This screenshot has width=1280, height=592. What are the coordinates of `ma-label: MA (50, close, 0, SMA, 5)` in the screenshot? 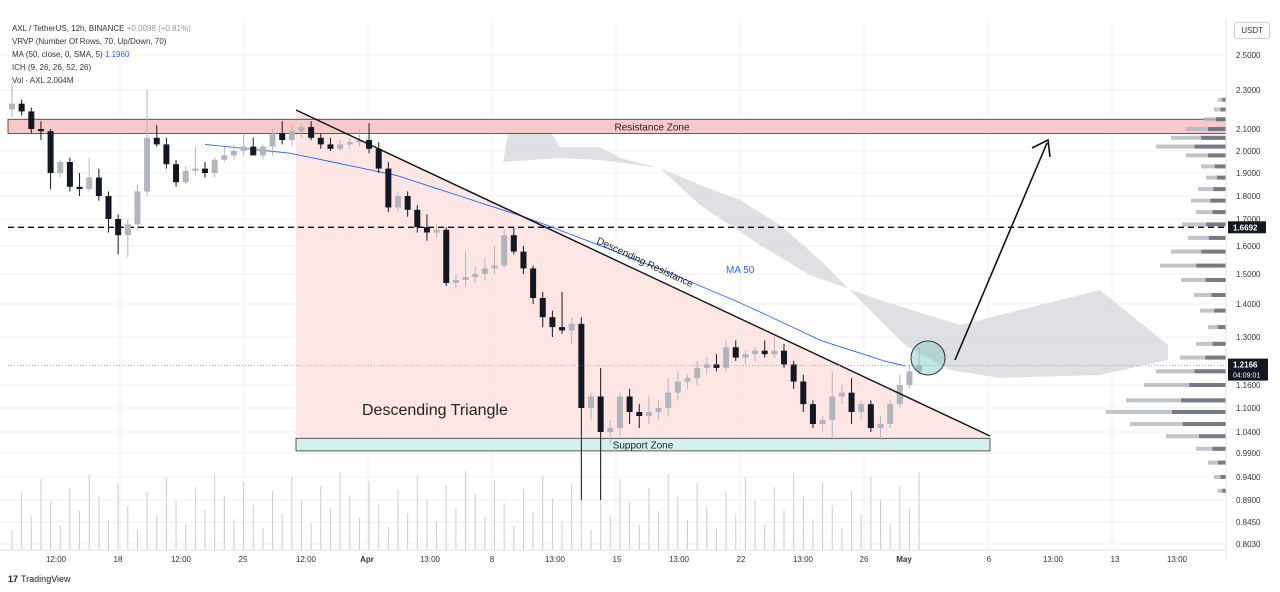 It's located at (57, 54).